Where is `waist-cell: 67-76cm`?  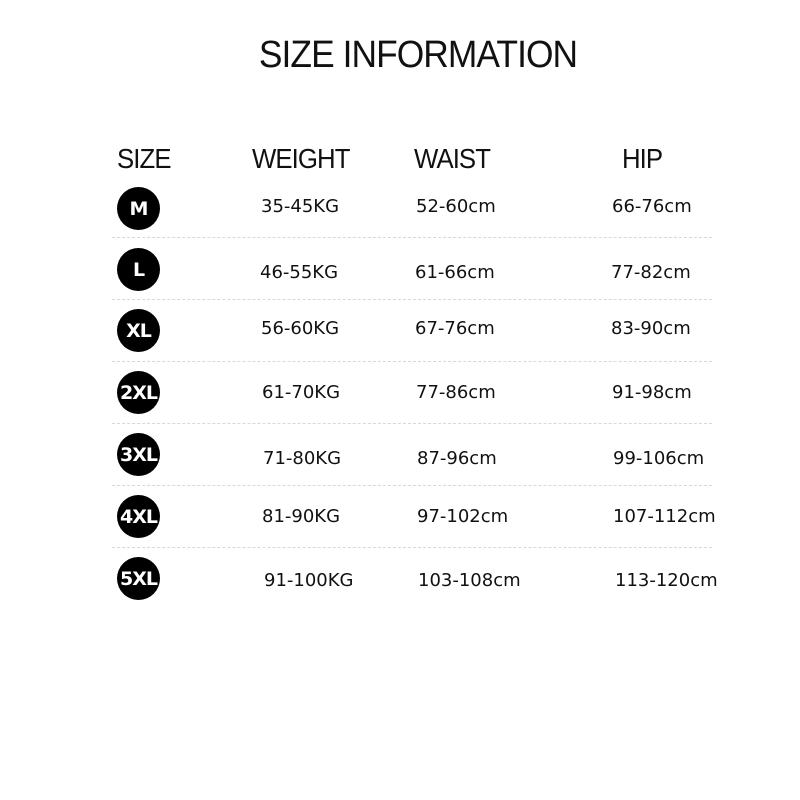
waist-cell: 67-76cm is located at coordinates (455, 328).